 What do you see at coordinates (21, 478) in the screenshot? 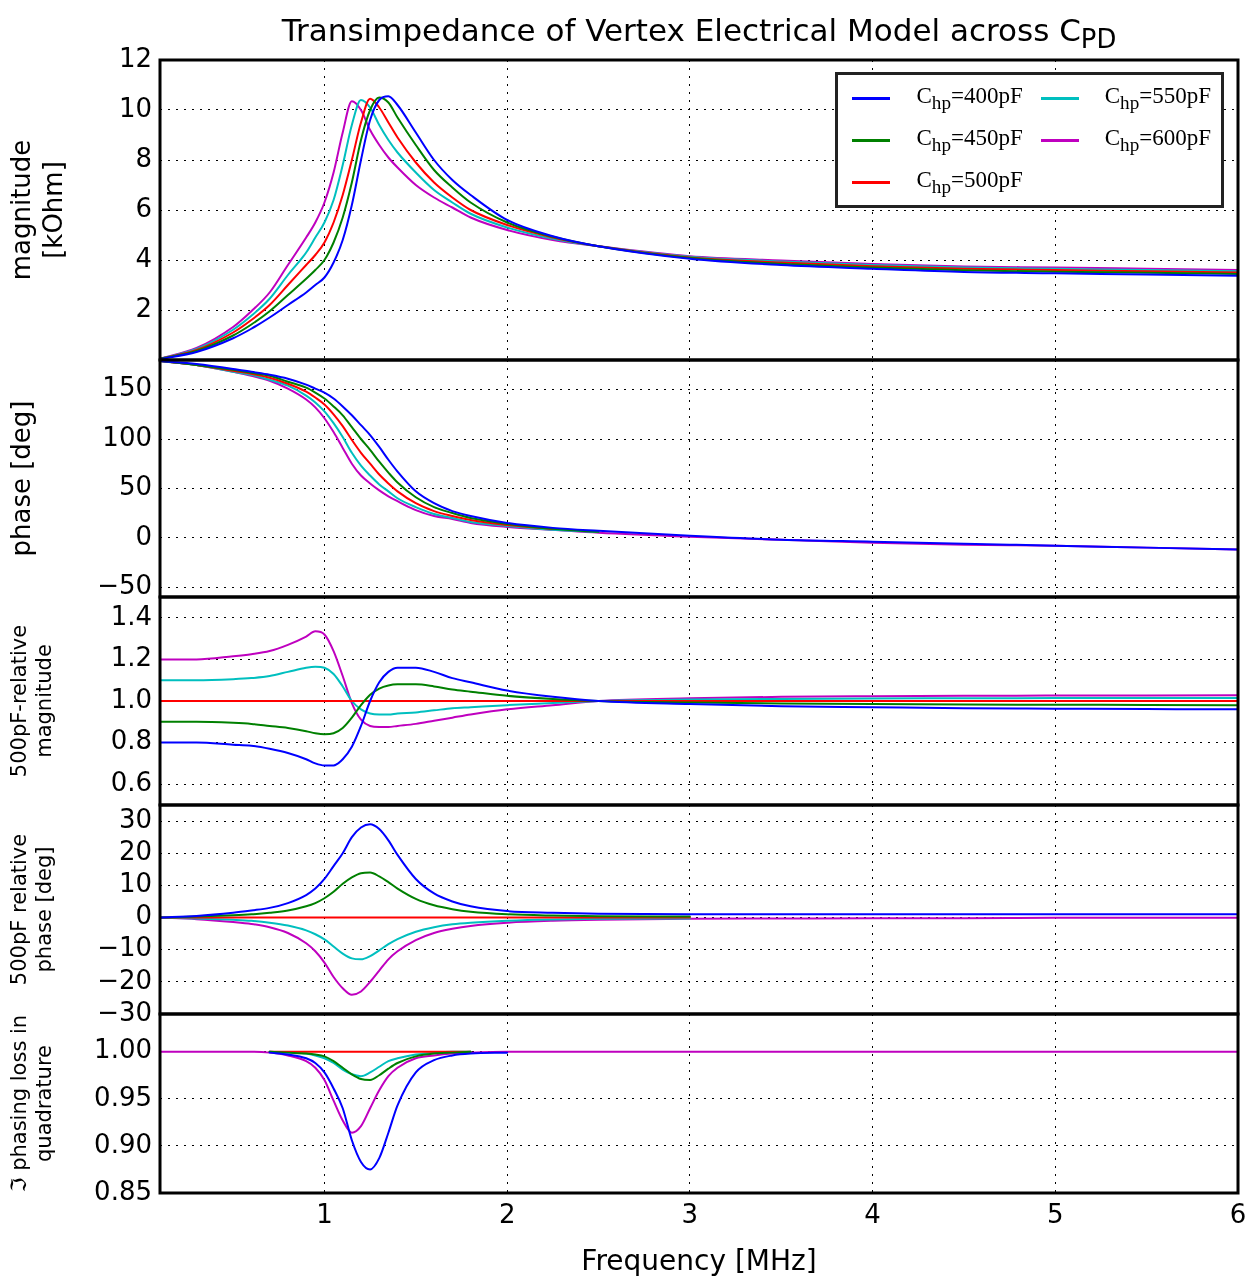
I see `y-axis-title: phase [deg]` at bounding box center [21, 478].